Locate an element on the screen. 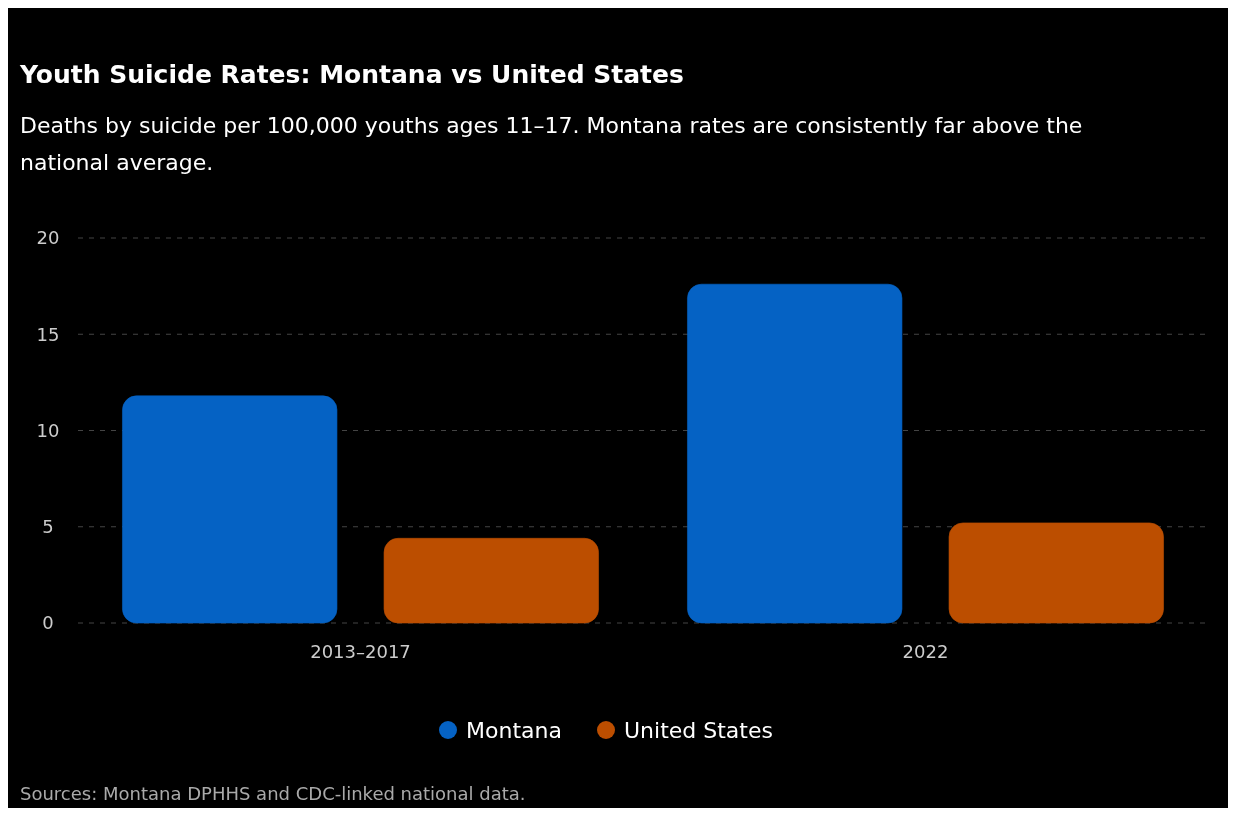 This screenshot has height=816, width=1236. legend-label: Montana is located at coordinates (514, 730).